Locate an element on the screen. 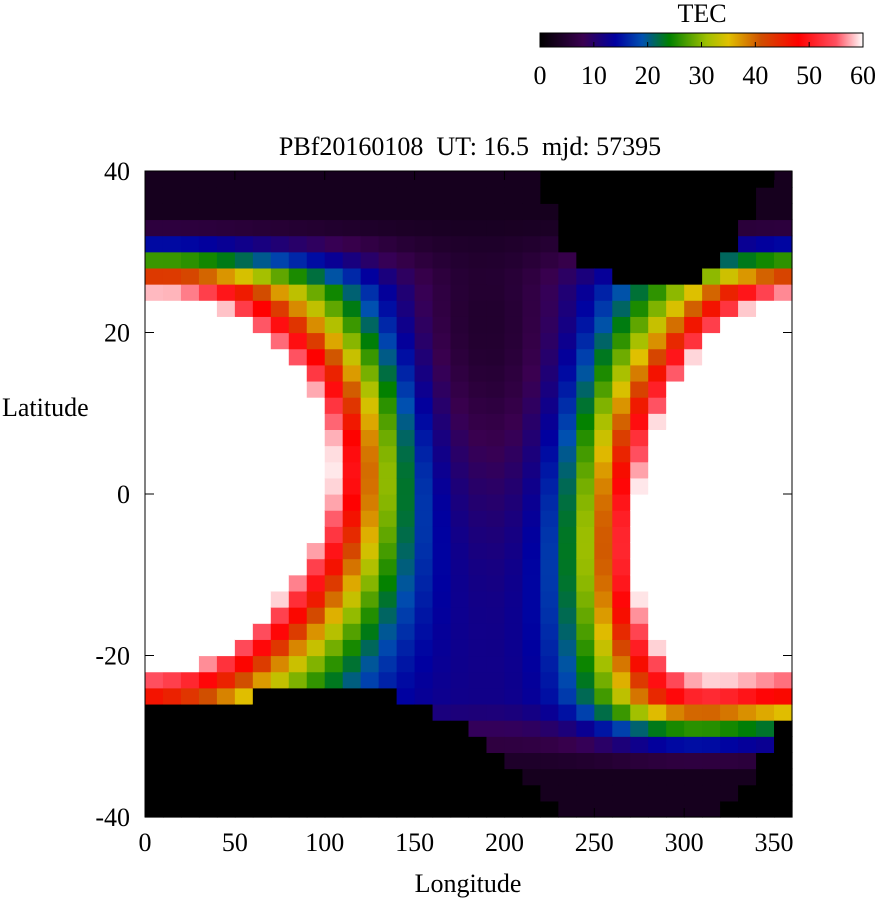 The image size is (878, 900). x-tick-label: 50 is located at coordinates (235, 842).